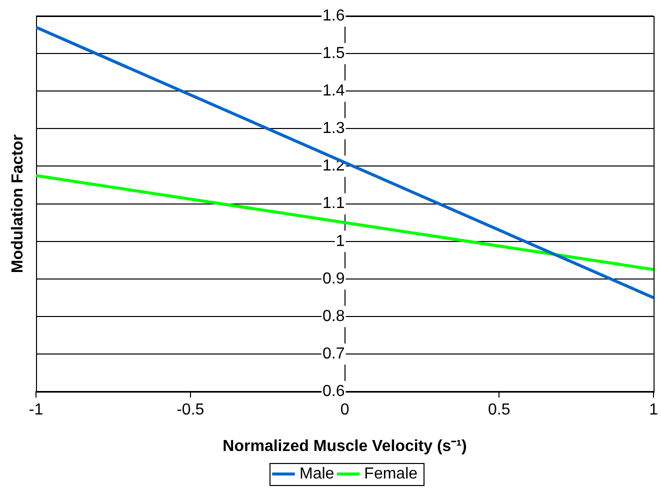  I want to click on x-tick-label: 0.5, so click(499, 410).